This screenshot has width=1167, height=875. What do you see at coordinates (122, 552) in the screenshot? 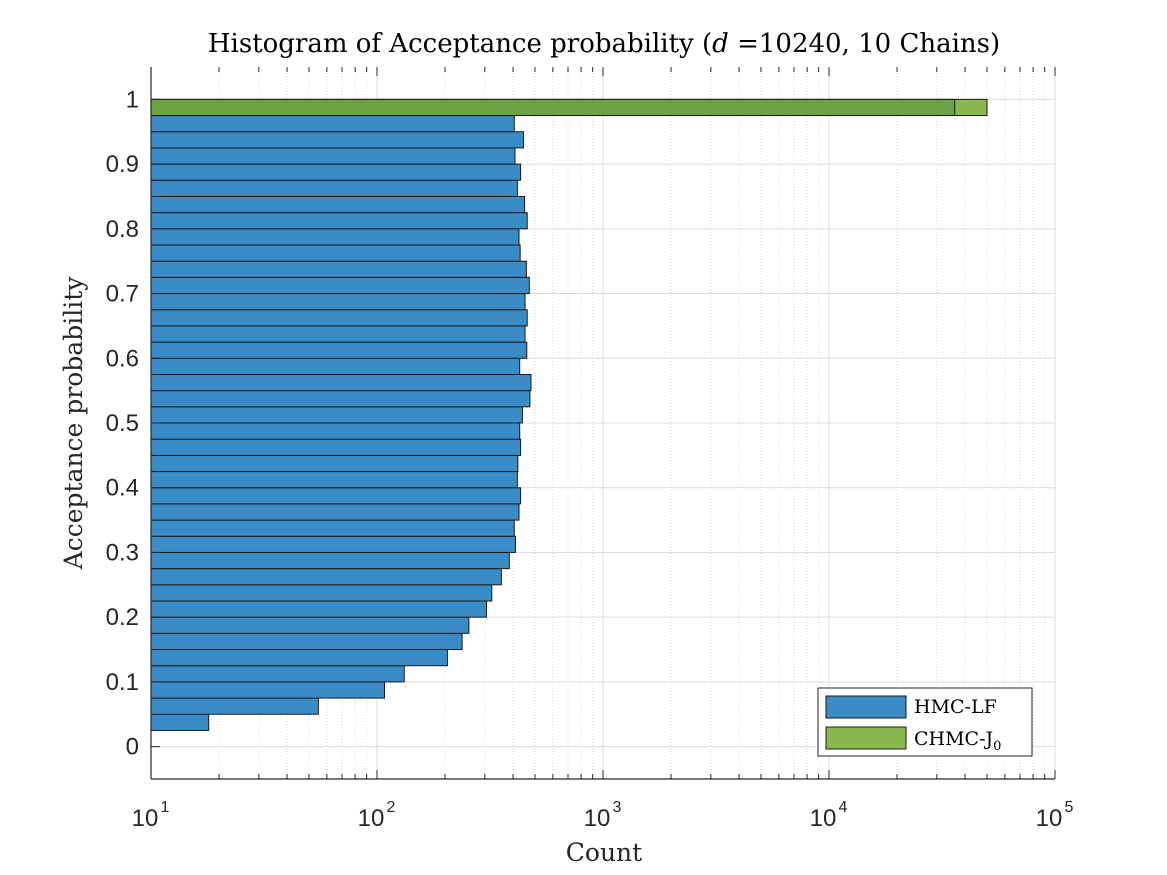
I see `y-tick-label: 0.3` at bounding box center [122, 552].